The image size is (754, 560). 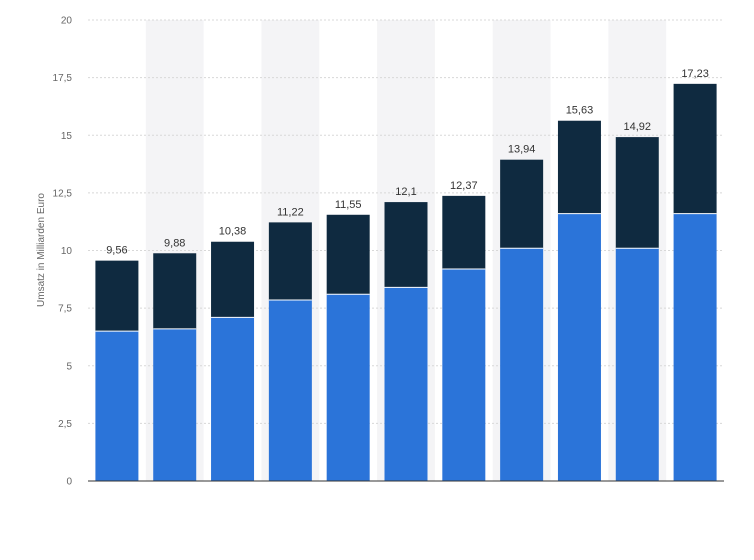 What do you see at coordinates (67, 136) in the screenshot?
I see `y-tick-label: 15` at bounding box center [67, 136].